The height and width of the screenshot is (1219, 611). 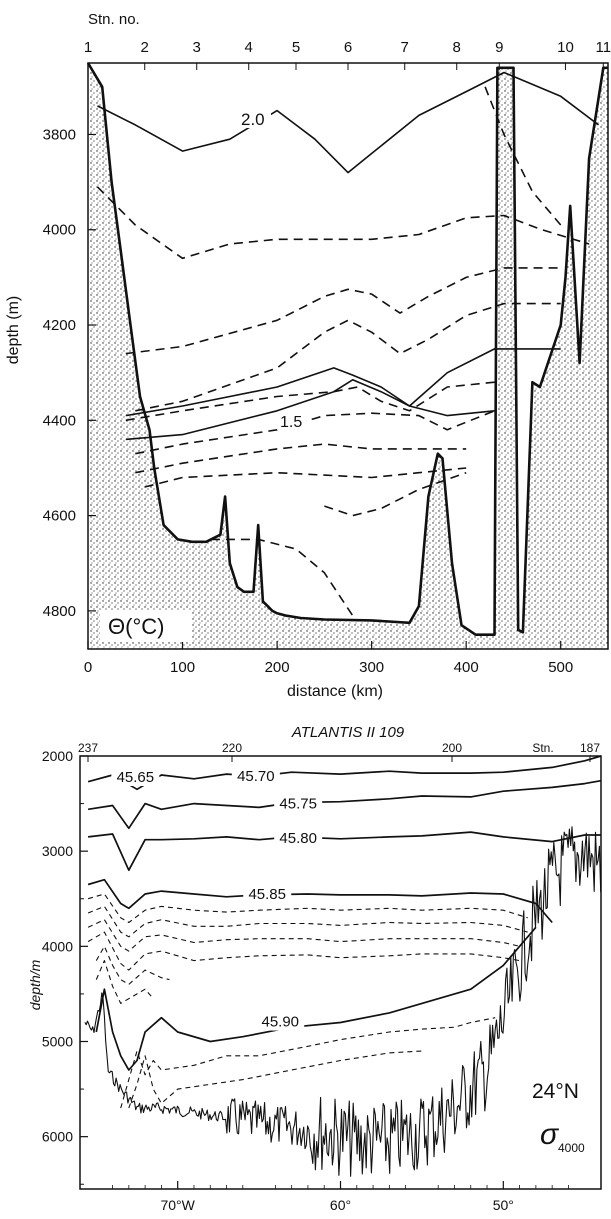 I want to click on station-tick-label-3: 3, so click(x=197, y=47).